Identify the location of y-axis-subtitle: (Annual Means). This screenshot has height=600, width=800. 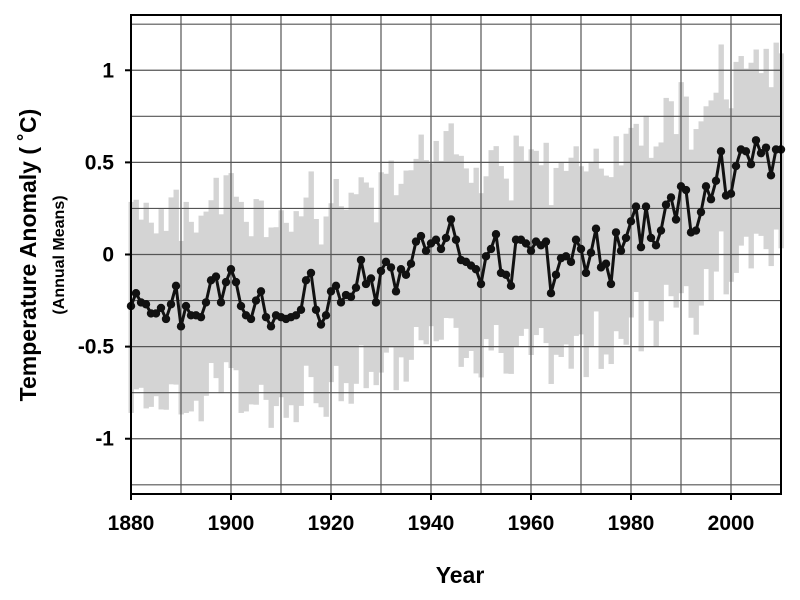
(59, 254).